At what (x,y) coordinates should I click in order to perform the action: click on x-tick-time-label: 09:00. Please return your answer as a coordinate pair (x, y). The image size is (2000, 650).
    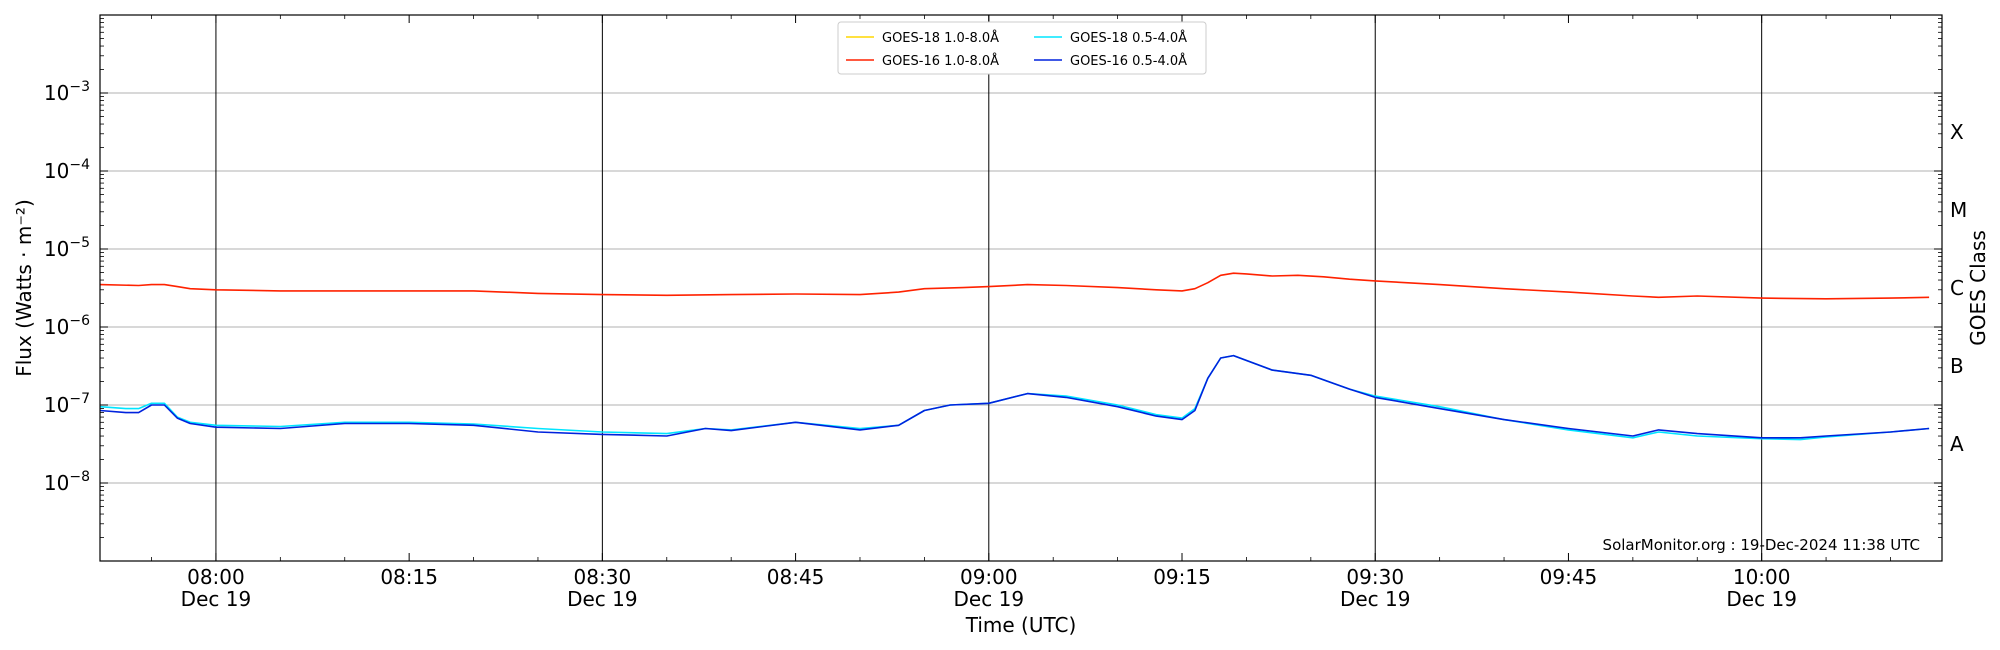
    Looking at the image, I should click on (989, 577).